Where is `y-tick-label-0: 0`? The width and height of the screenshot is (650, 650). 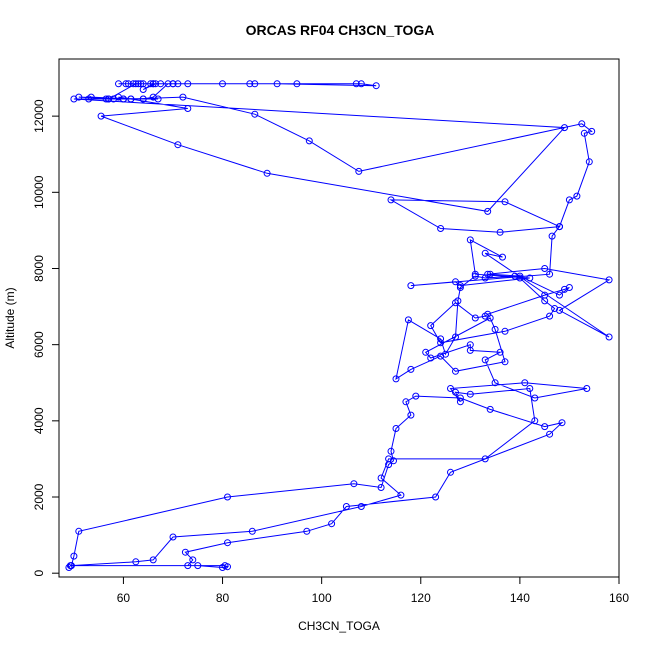
y-tick-label-0: 0 is located at coordinates (39, 573).